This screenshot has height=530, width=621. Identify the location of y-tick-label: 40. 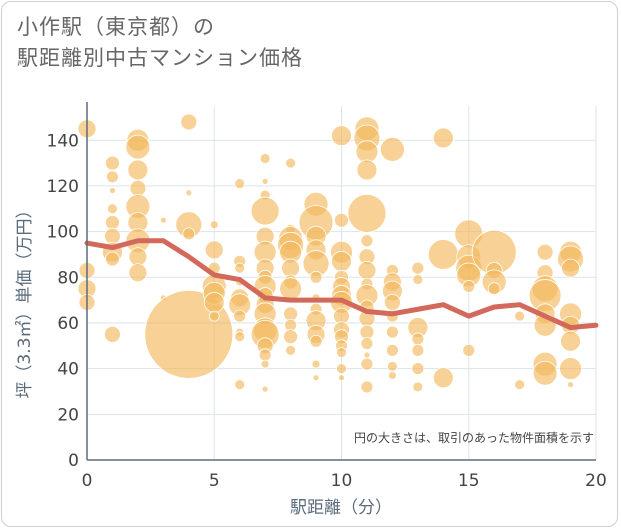
(68, 370).